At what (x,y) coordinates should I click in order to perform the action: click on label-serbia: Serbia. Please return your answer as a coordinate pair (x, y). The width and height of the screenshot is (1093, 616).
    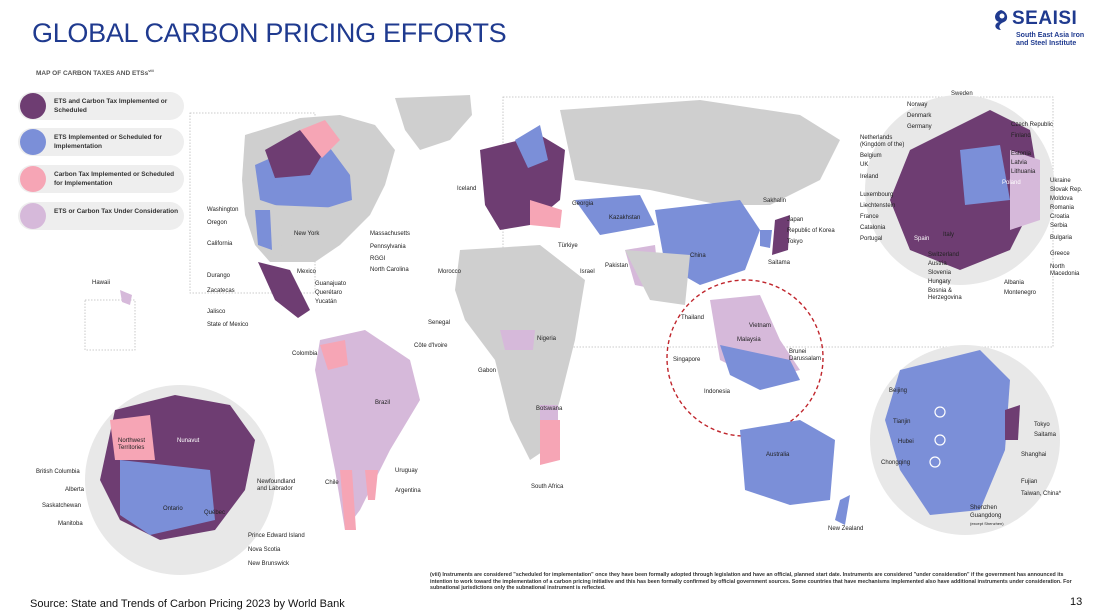
    Looking at the image, I should click on (1059, 226).